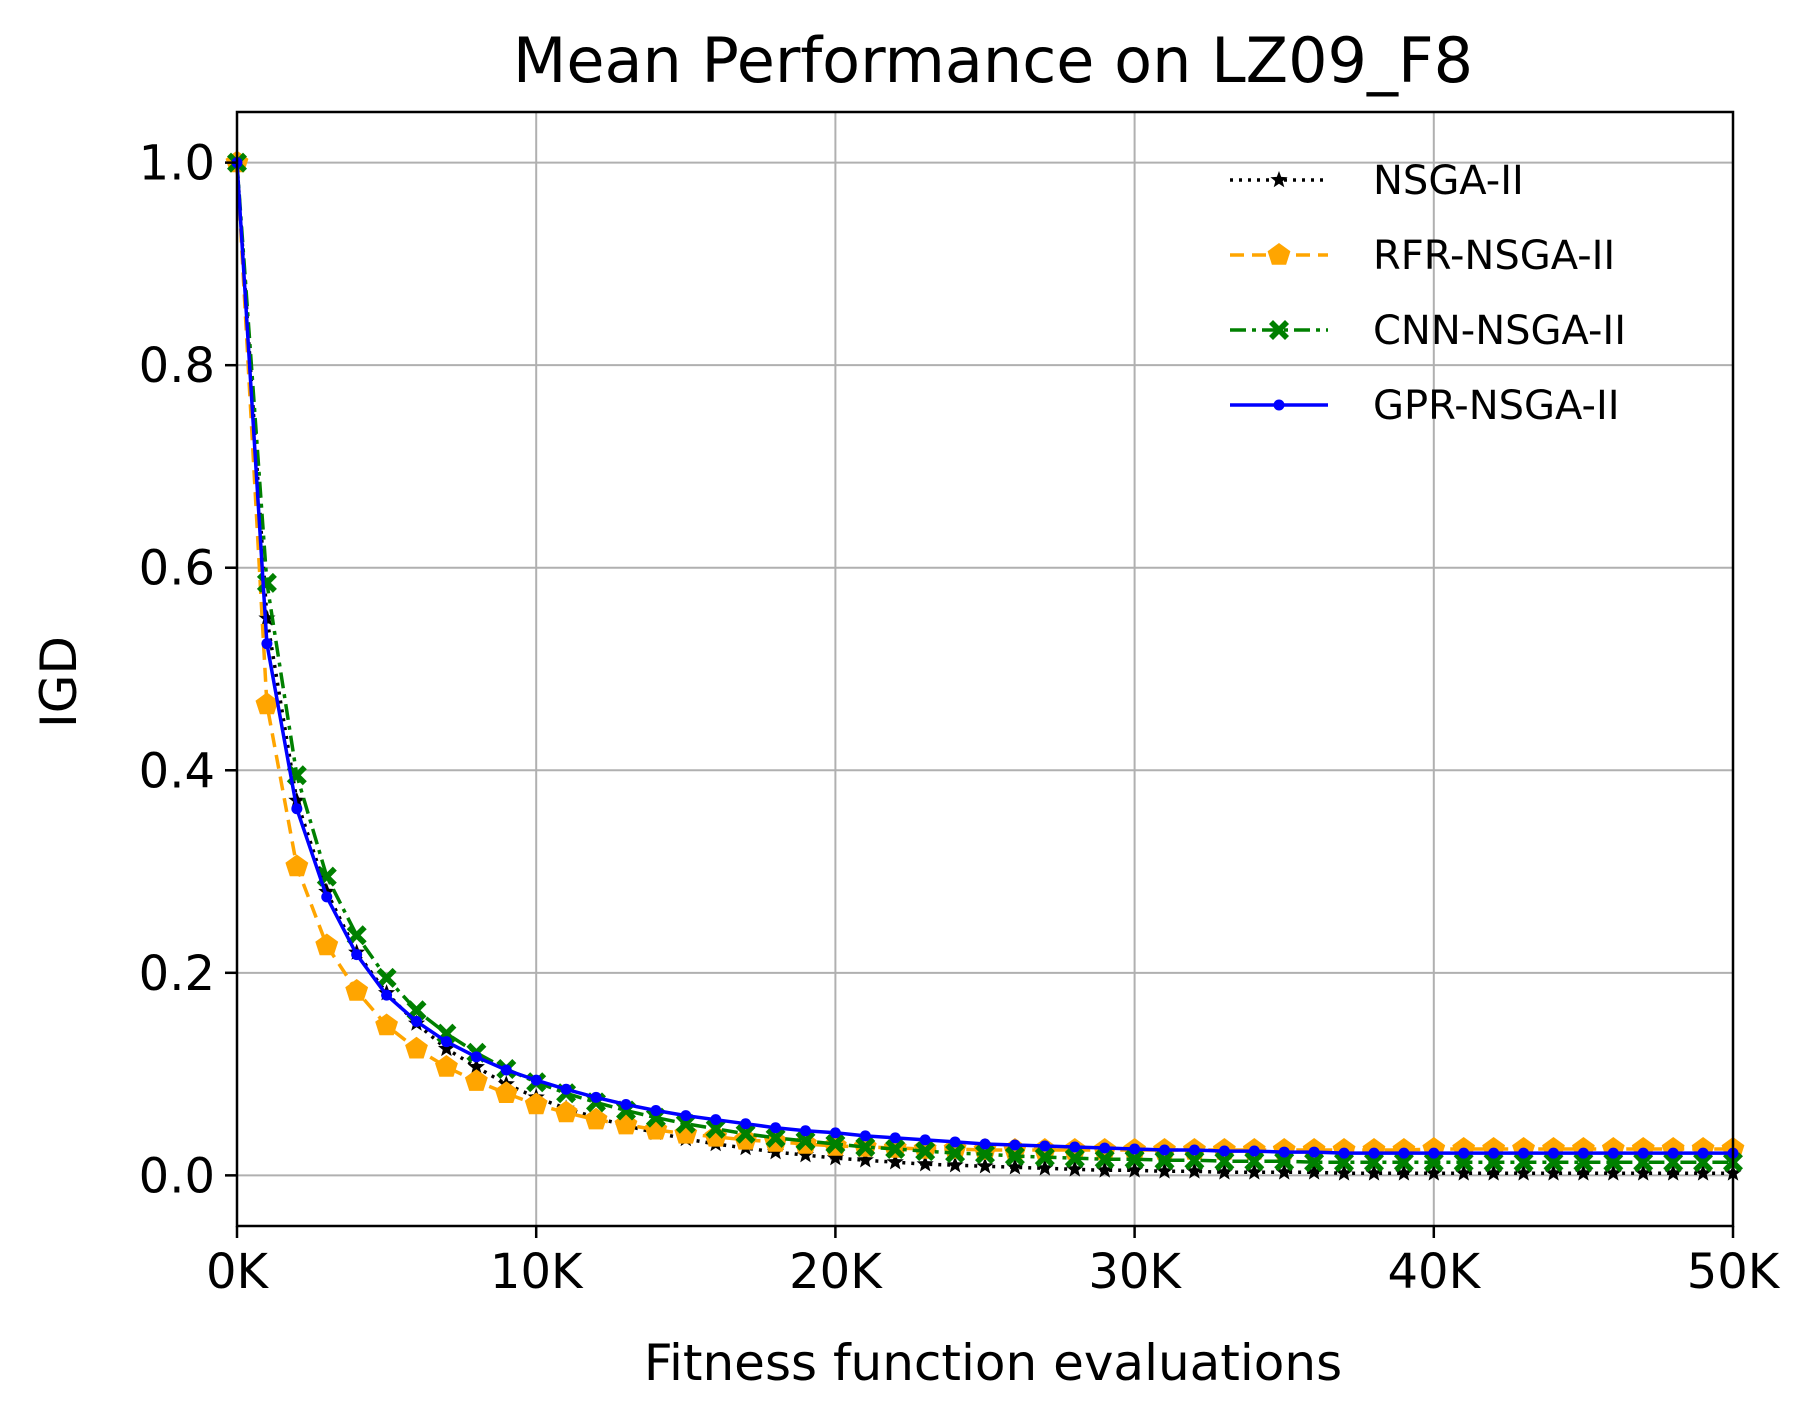 This screenshot has width=1813, height=1416. I want to click on x-tick-label: 0K, so click(238, 1272).